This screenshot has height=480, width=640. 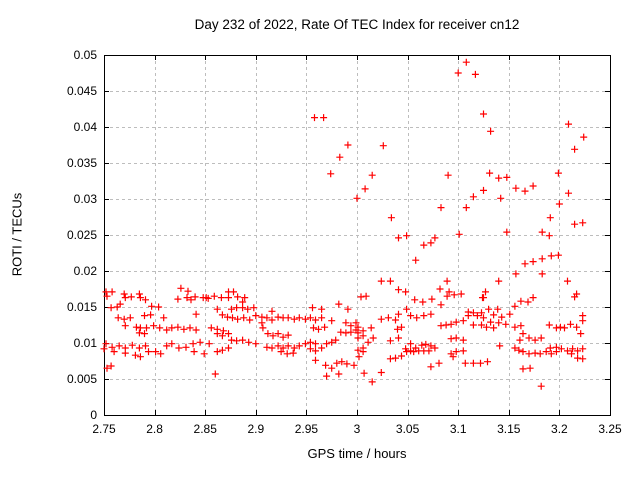 I want to click on x-tick-label: 3, so click(x=357, y=429).